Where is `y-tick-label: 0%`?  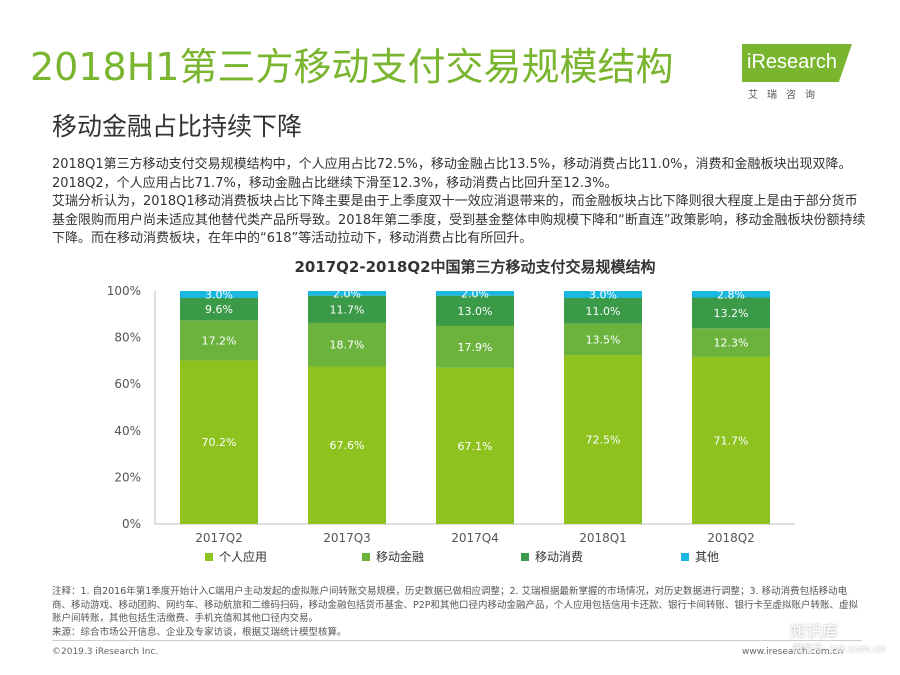 y-tick-label: 0% is located at coordinates (131, 524).